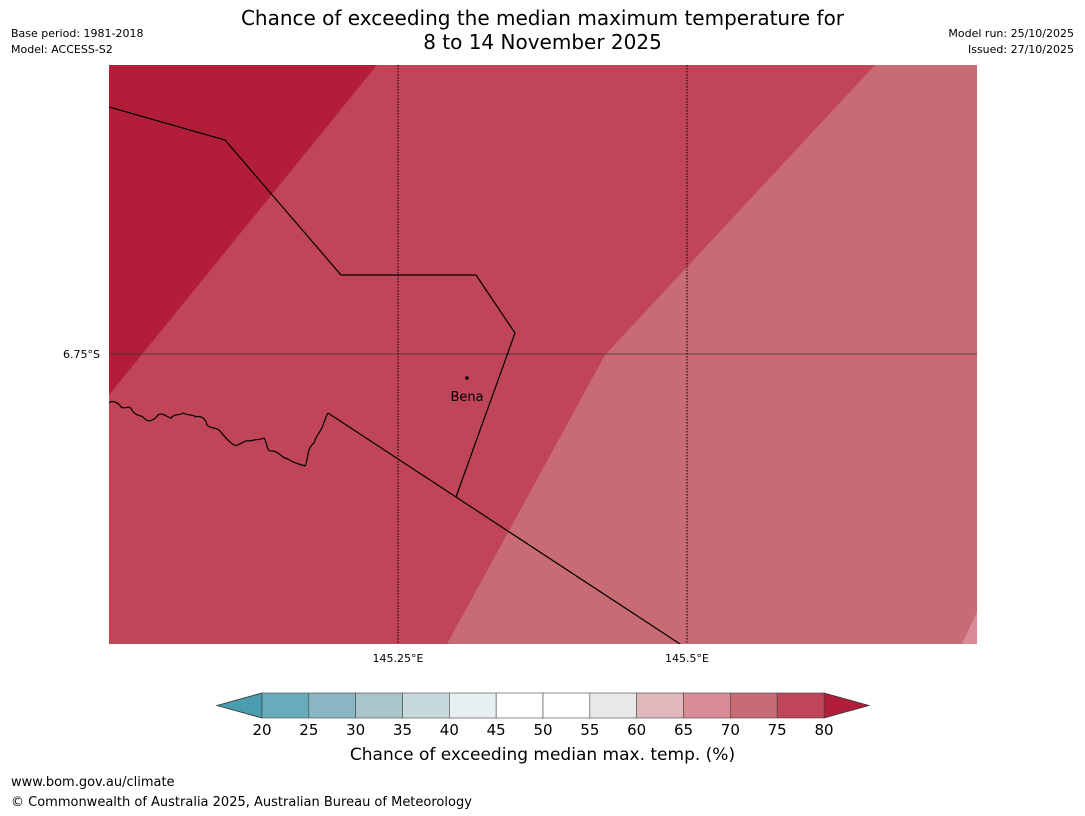 Image resolution: width=1085 pixels, height=816 pixels. Describe the element at coordinates (402, 730) in the screenshot. I see `colorbar-tick-label: 35` at that location.